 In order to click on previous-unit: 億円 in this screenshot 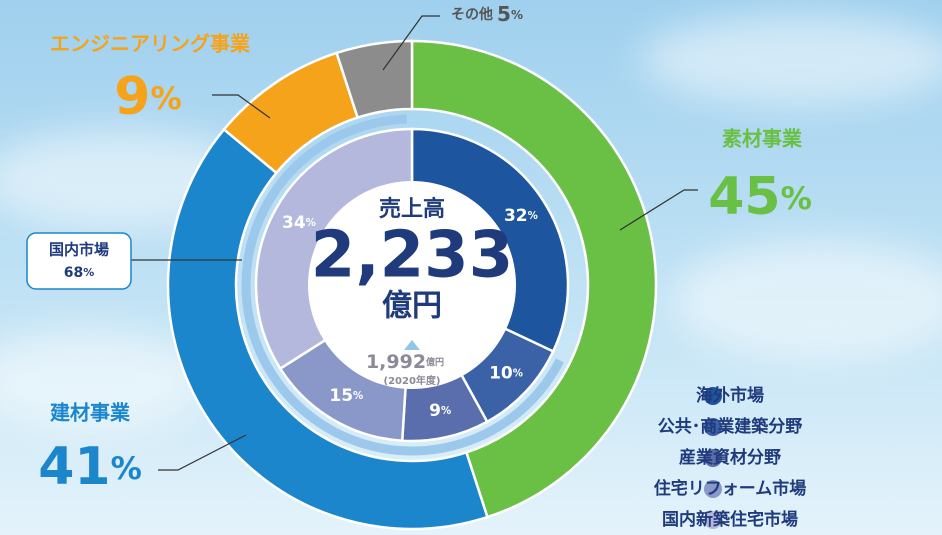, I will do `click(435, 362)`.